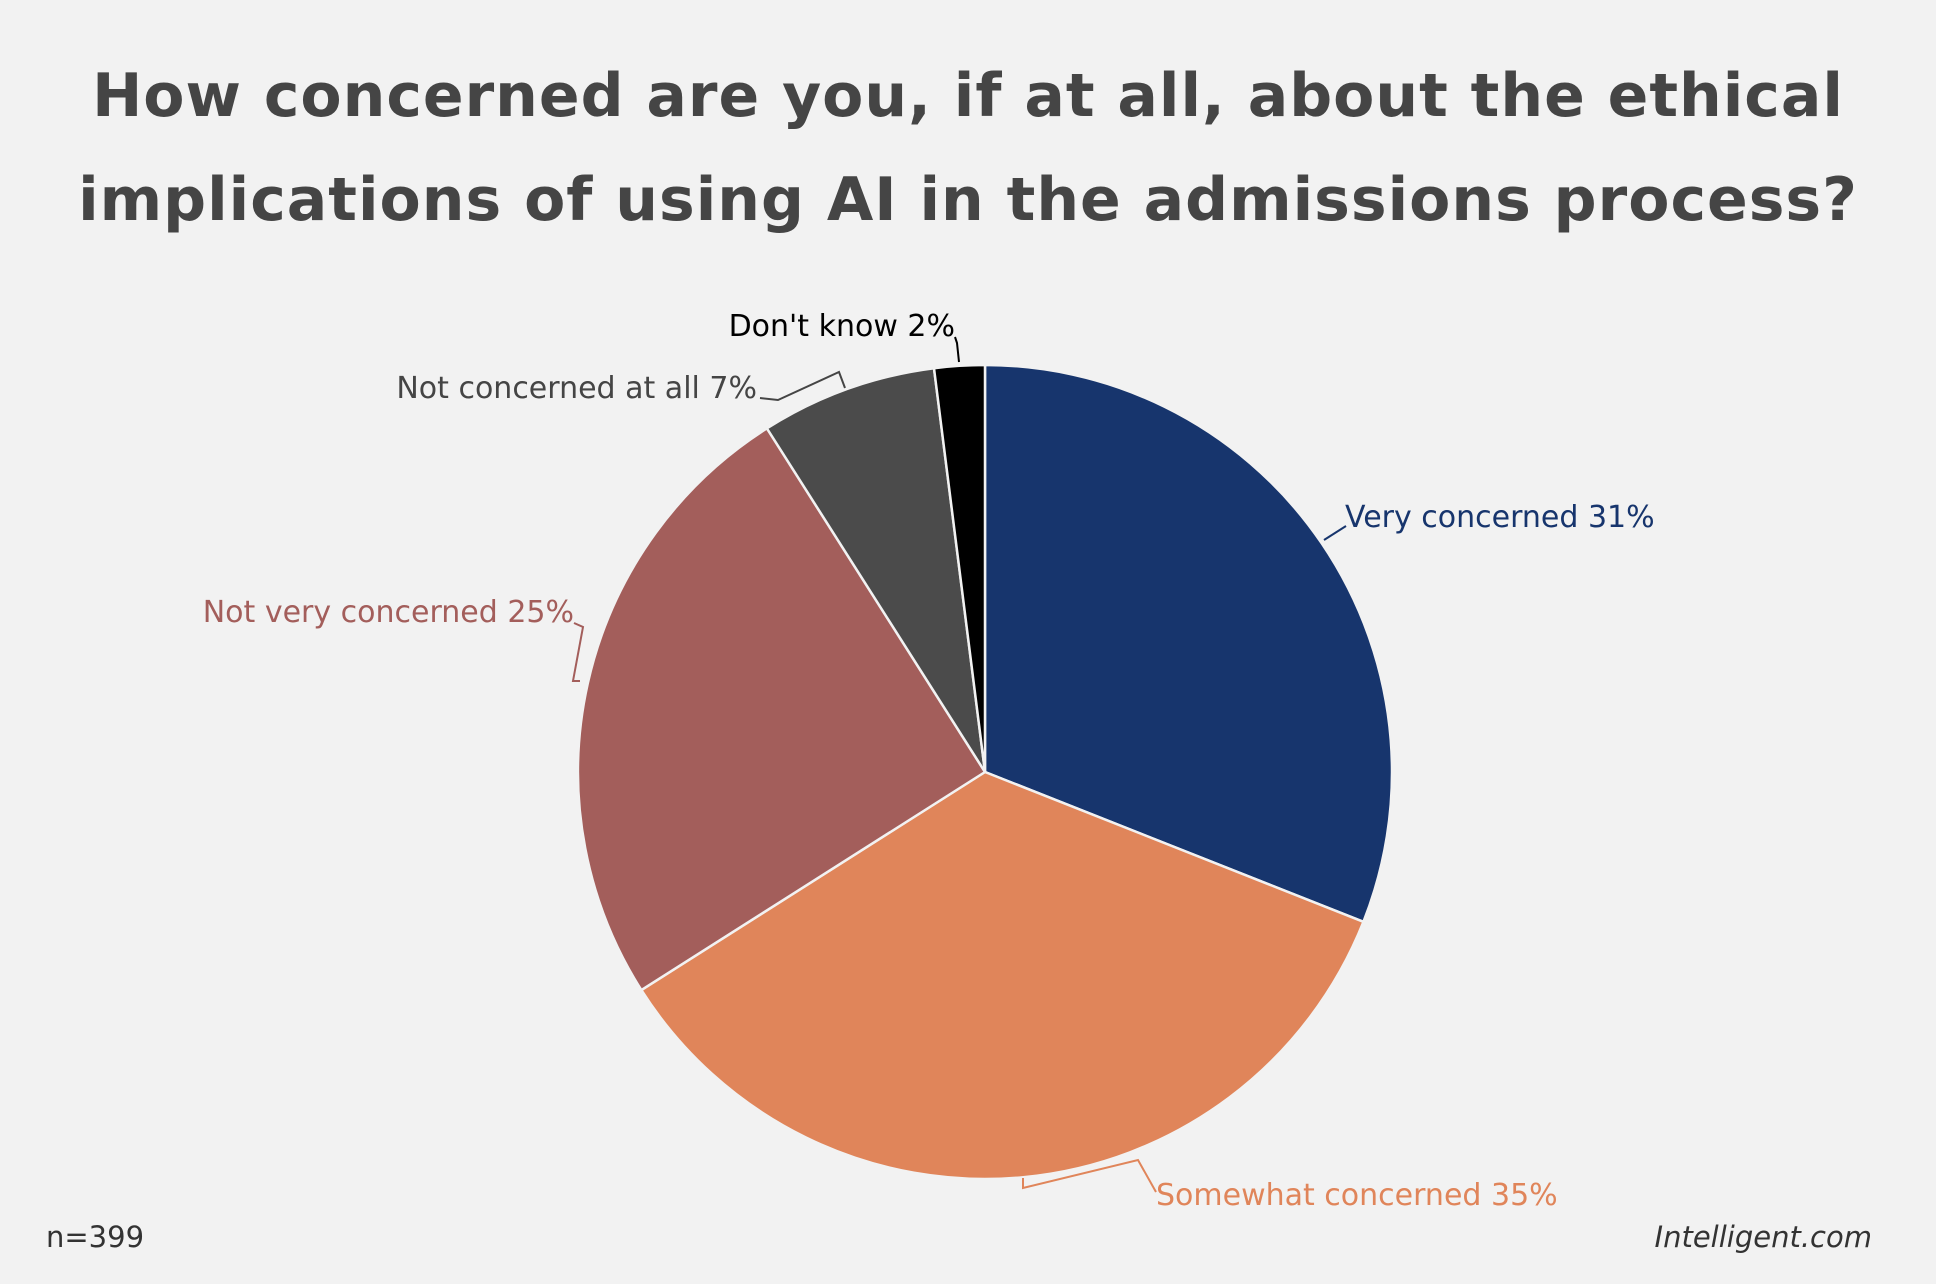  I want to click on pie-slice-somewhat-concerned, so click(1002, 975).